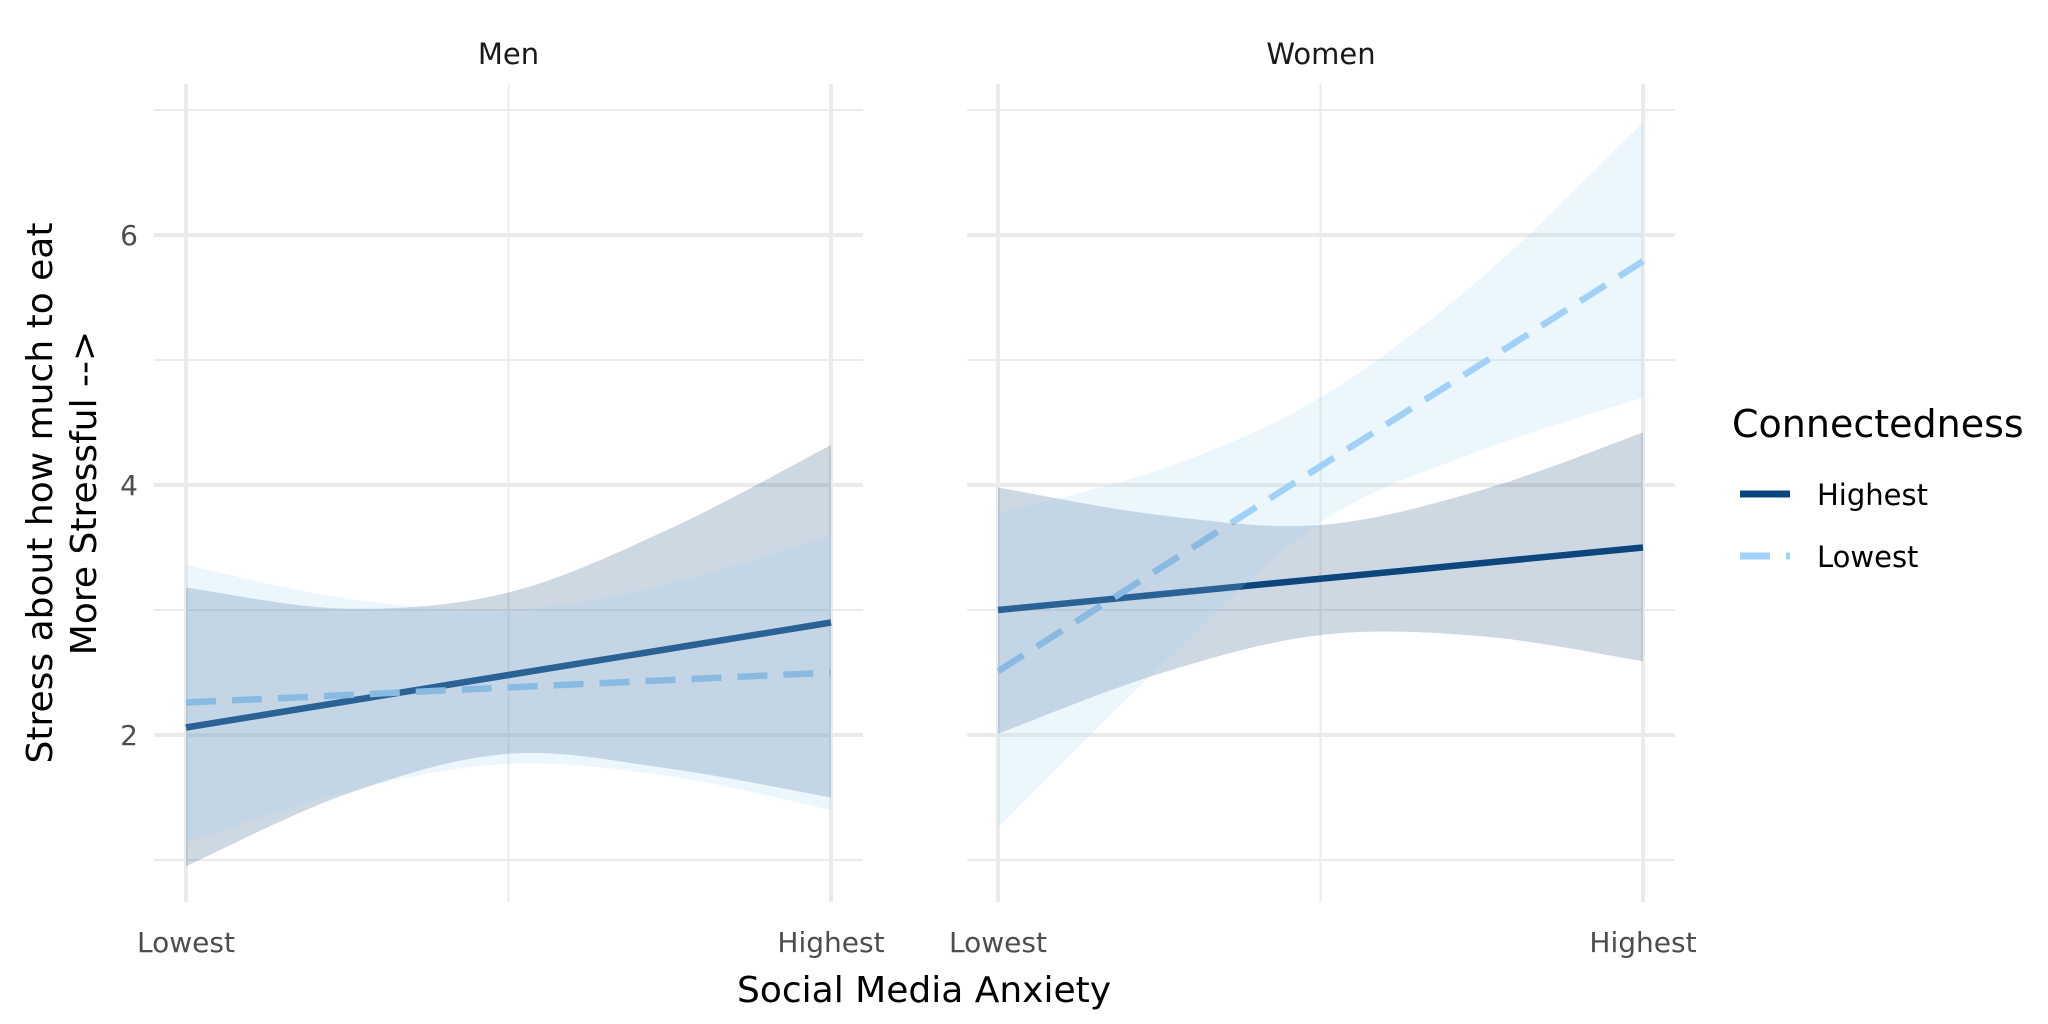 The width and height of the screenshot is (2048, 1024). Describe the element at coordinates (924, 990) in the screenshot. I see `x-axis-title: Social Media Anxiety` at that location.